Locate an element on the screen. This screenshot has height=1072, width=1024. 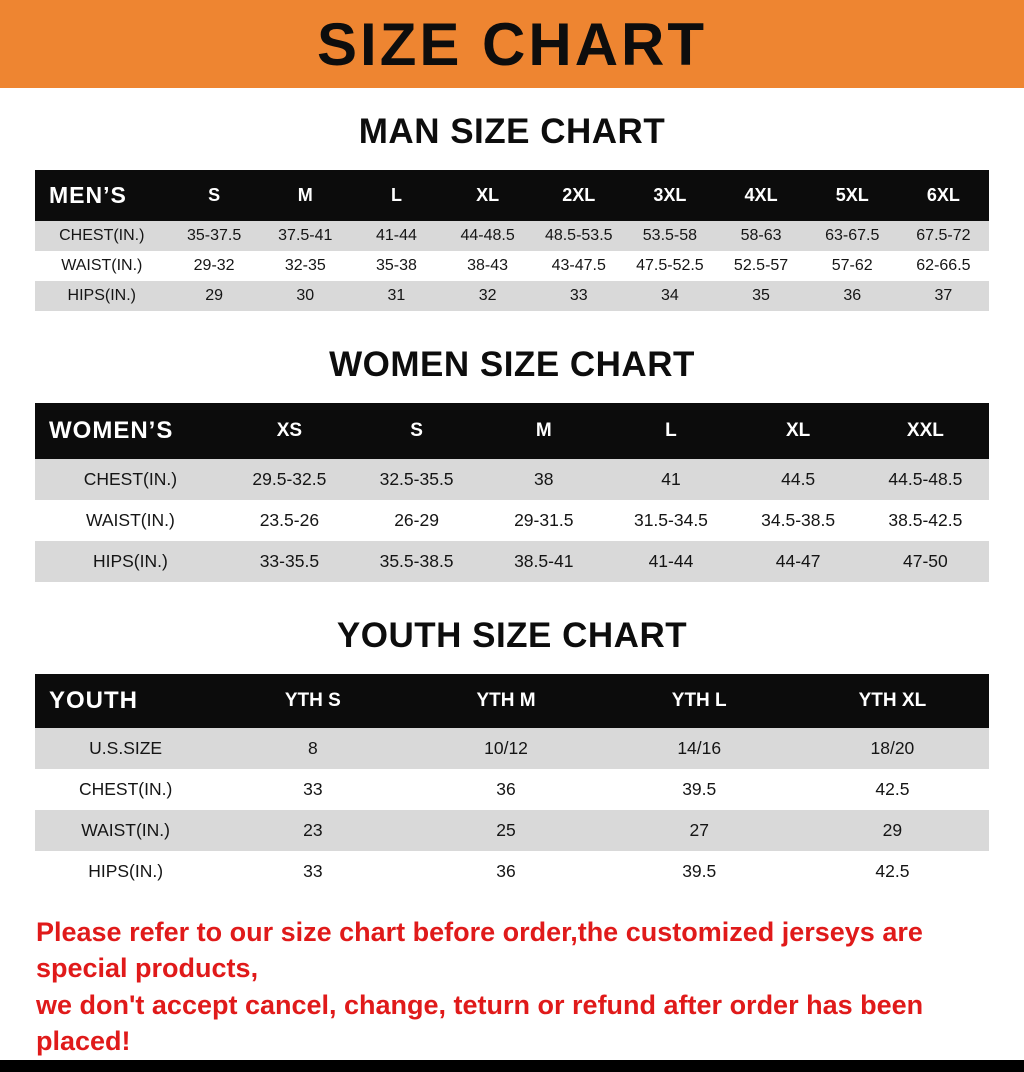
column-header-cell: YTH M is located at coordinates (506, 701).